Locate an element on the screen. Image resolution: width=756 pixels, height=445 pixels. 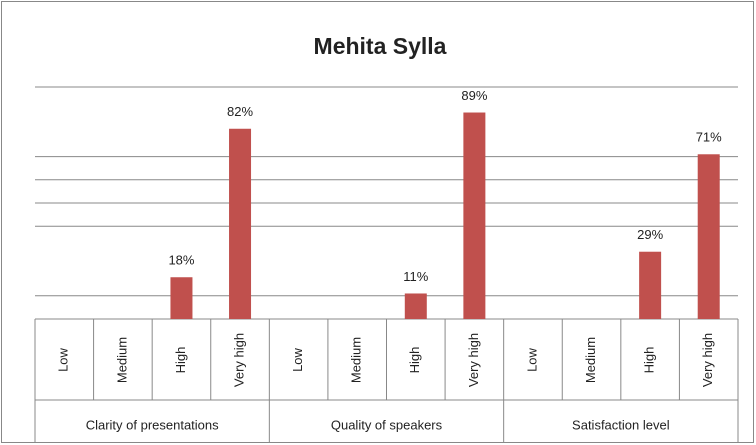
data-label: 82% is located at coordinates (240, 111).